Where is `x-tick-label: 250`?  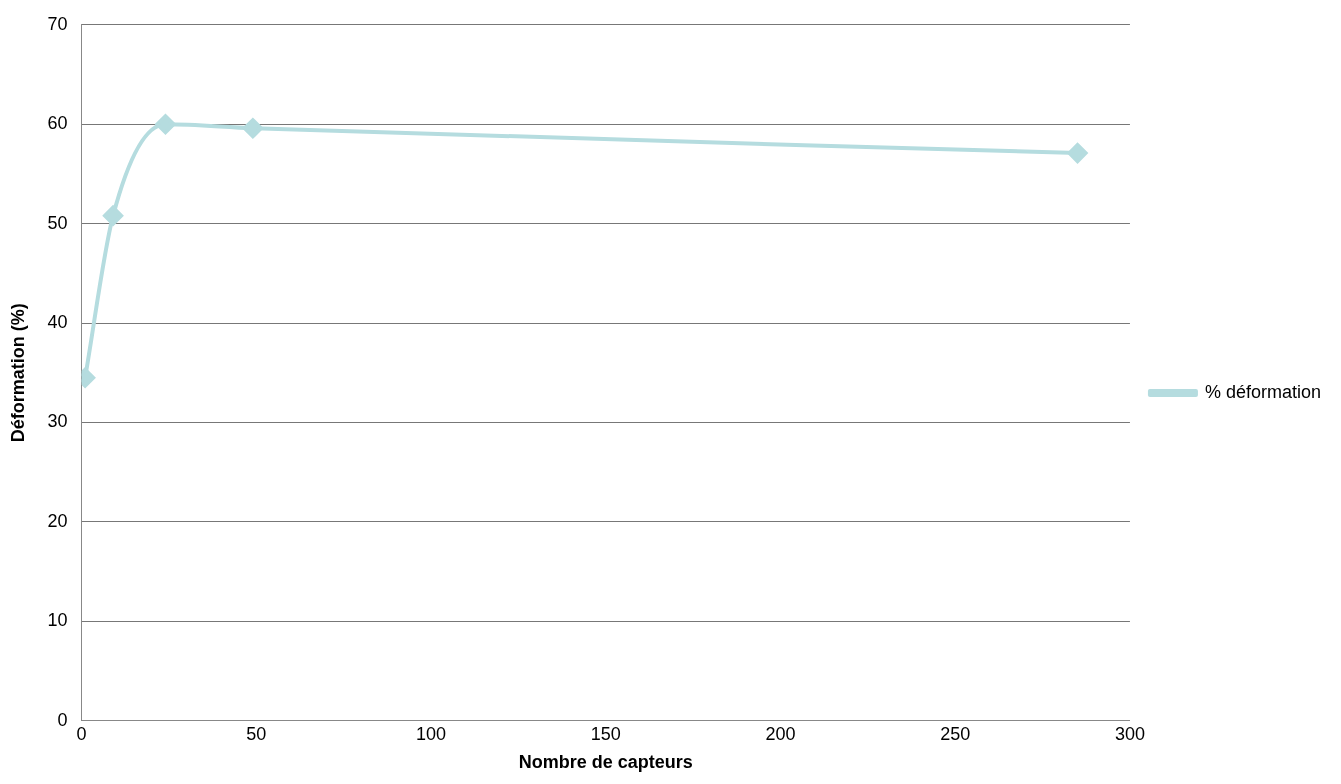 x-tick-label: 250 is located at coordinates (955, 733).